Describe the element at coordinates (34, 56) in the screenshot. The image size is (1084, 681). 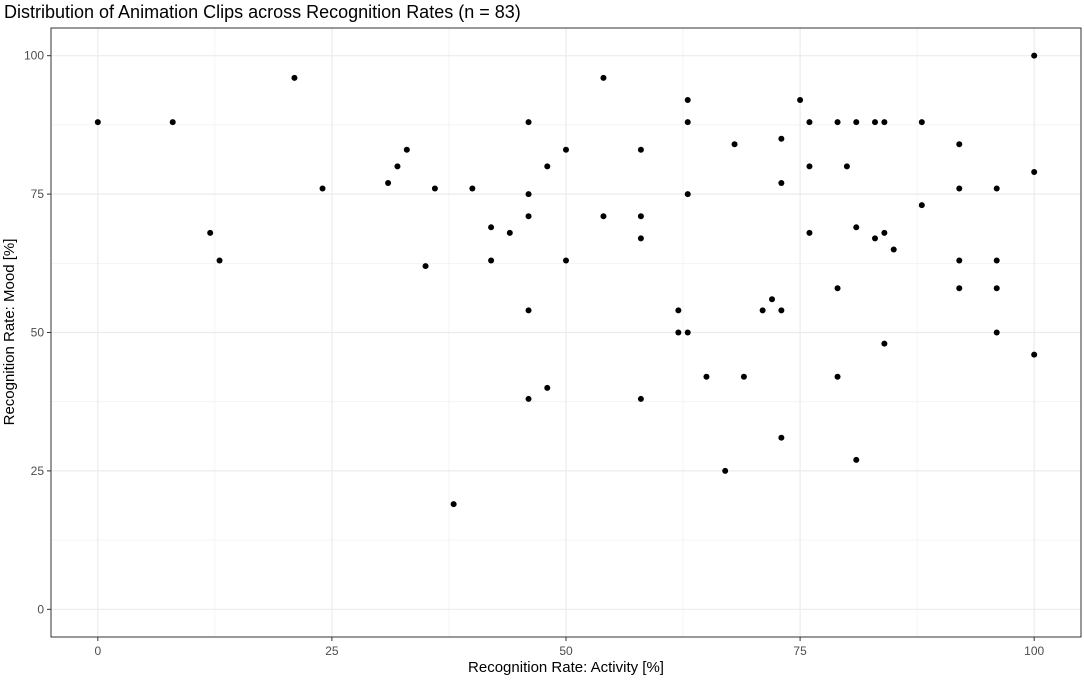
I see `y-tick-label: 100` at that location.